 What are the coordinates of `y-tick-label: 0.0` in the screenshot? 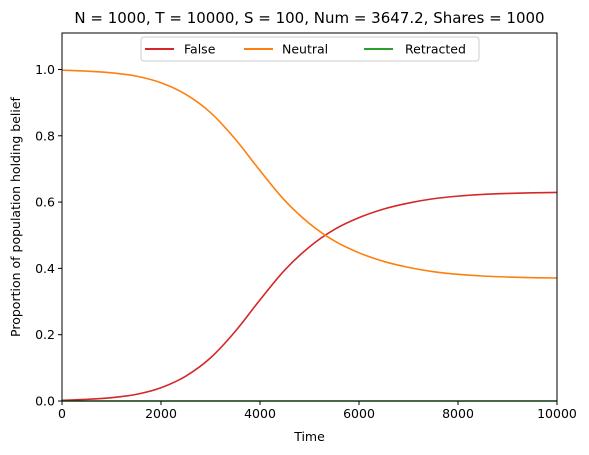 It's located at (45, 401).